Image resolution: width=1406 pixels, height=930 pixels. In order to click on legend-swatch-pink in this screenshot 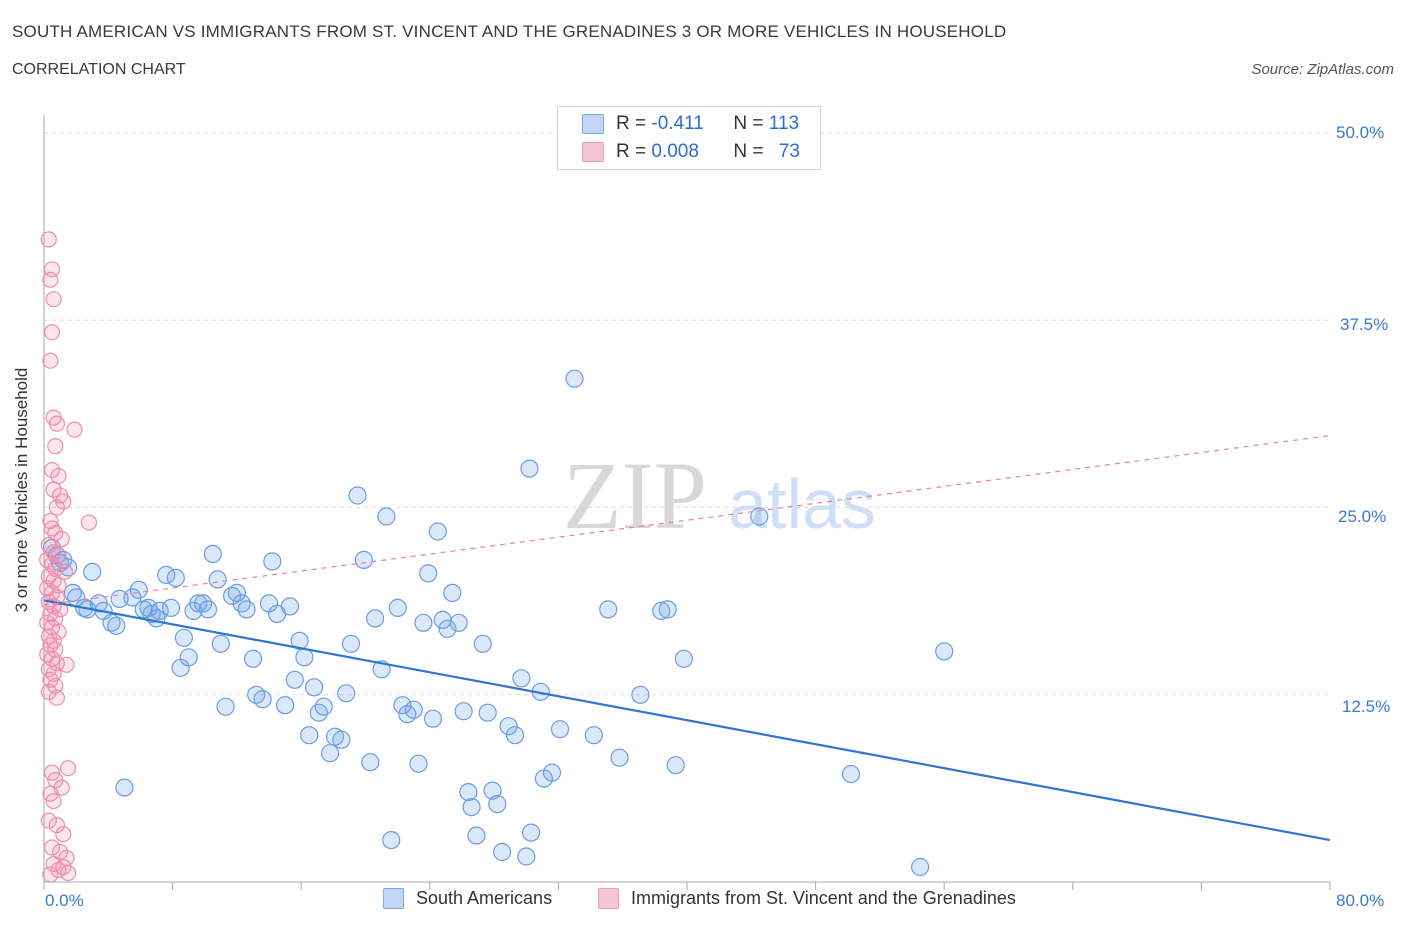, I will do `click(593, 152)`.